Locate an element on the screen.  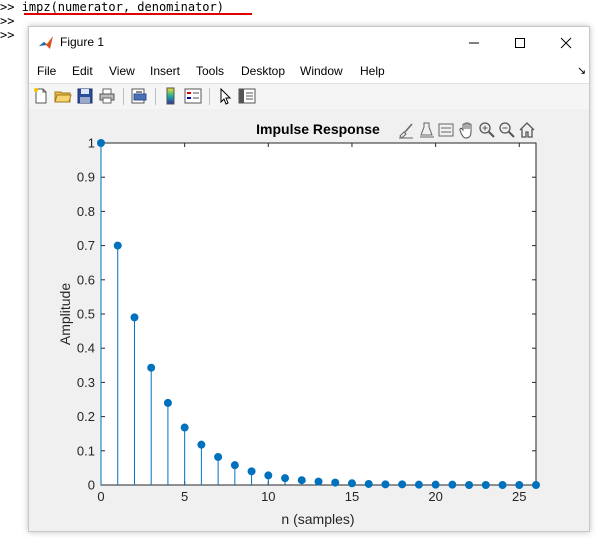
y-tick-label: 0.8 is located at coordinates (86, 211).